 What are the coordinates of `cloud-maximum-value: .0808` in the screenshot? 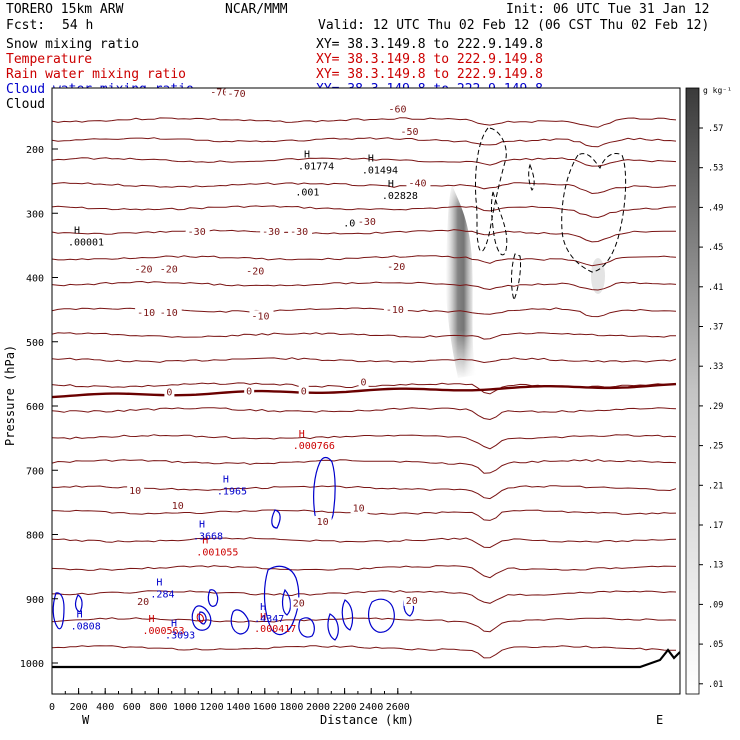 It's located at (86, 627).